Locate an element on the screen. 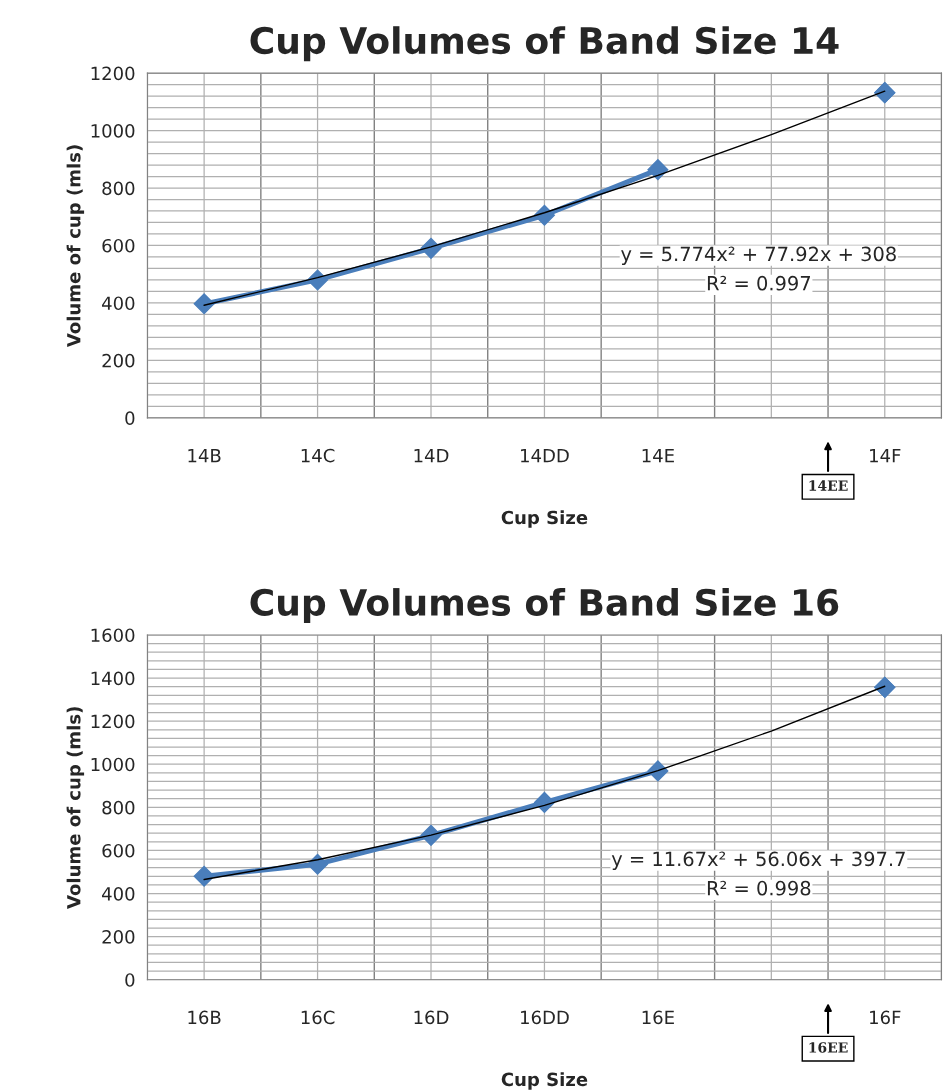 The height and width of the screenshot is (1091, 951). text: 14EE is located at coordinates (828, 485).